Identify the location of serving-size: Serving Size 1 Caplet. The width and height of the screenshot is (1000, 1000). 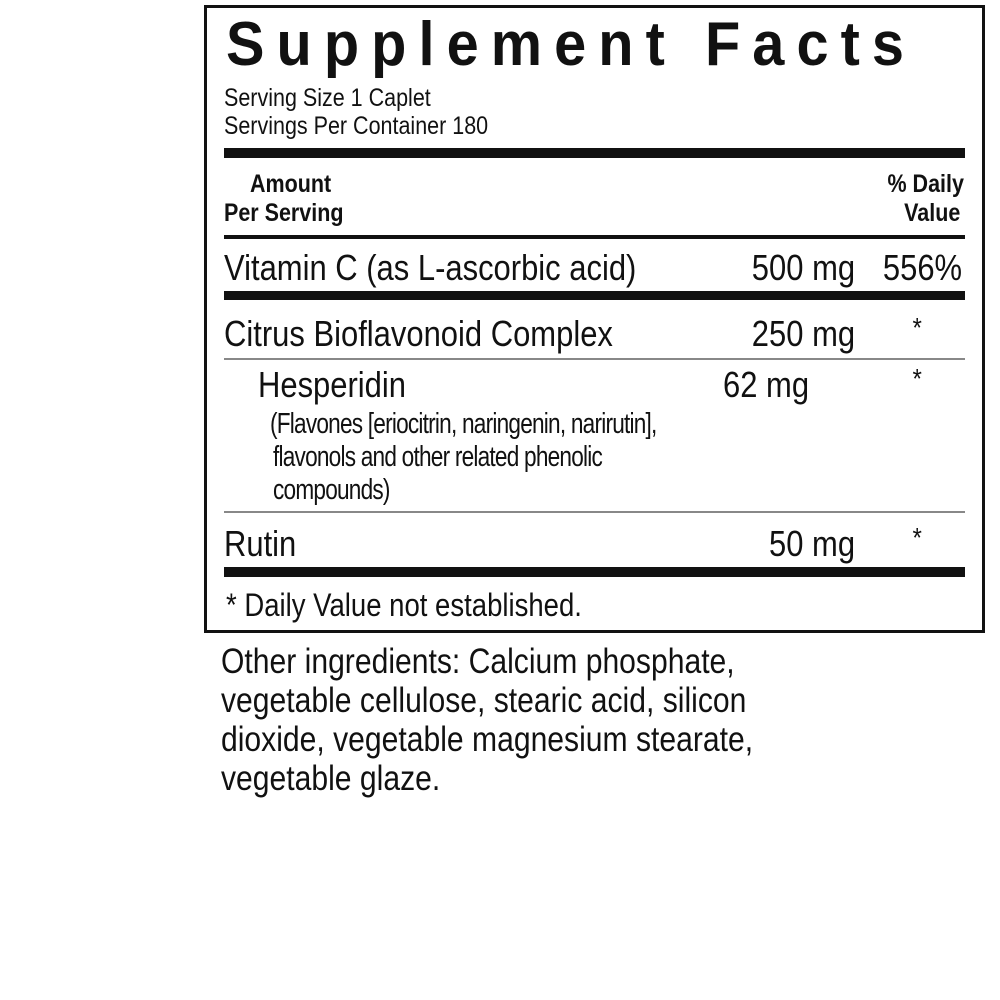
(327, 98).